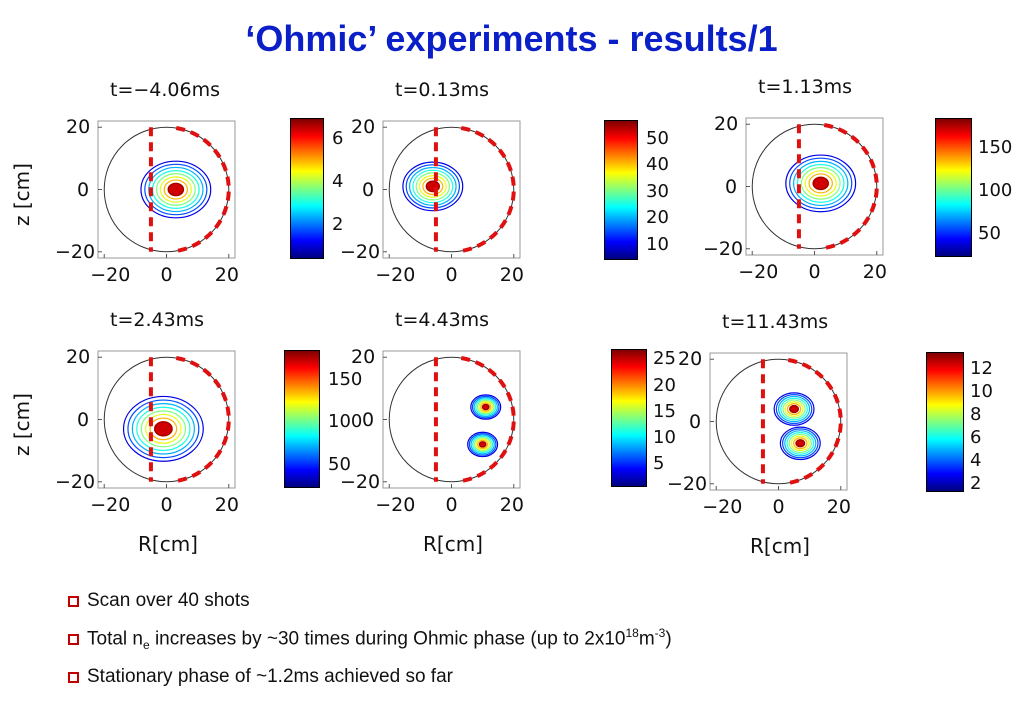 The image size is (1023, 708). I want to click on bullet-item: Scan over 40 shots, so click(518, 601).